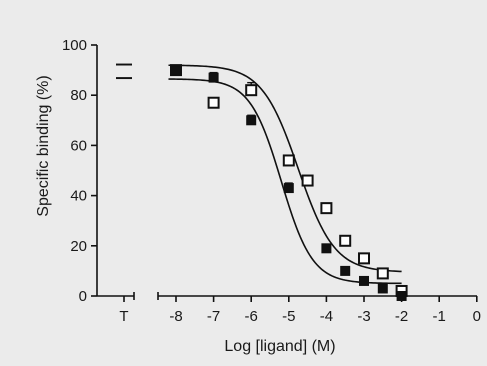 This screenshot has height=366, width=487. Describe the element at coordinates (363, 316) in the screenshot. I see `x-tick-label: -3` at that location.